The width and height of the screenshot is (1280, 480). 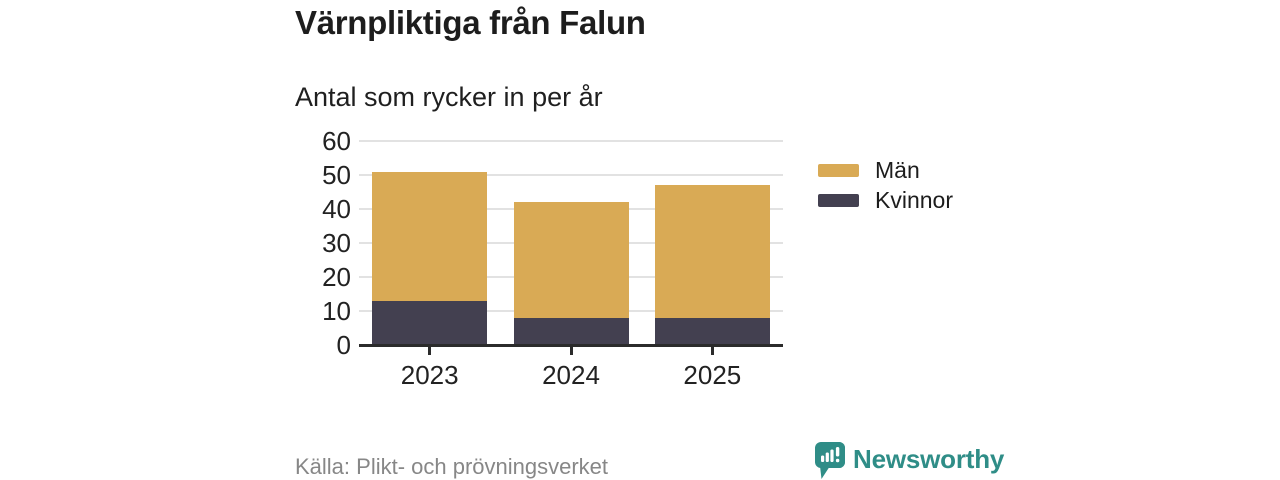 I want to click on newsworthy-speech-bubble-chart-icon, so click(x=830, y=460).